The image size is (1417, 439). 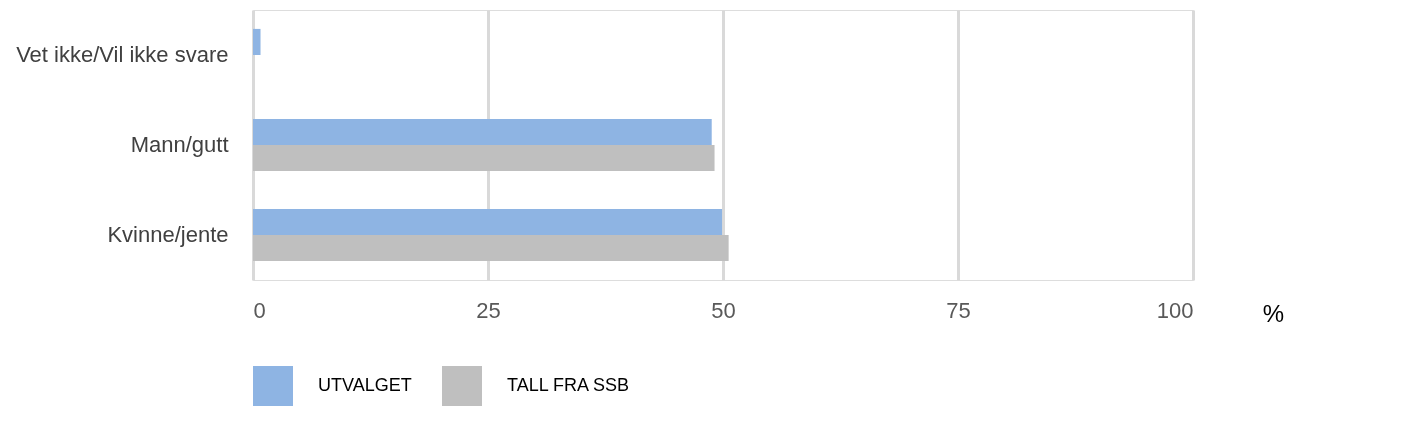 What do you see at coordinates (122, 54) in the screenshot?
I see `y-tick-label: Vet ikke/Vil ikke svare` at bounding box center [122, 54].